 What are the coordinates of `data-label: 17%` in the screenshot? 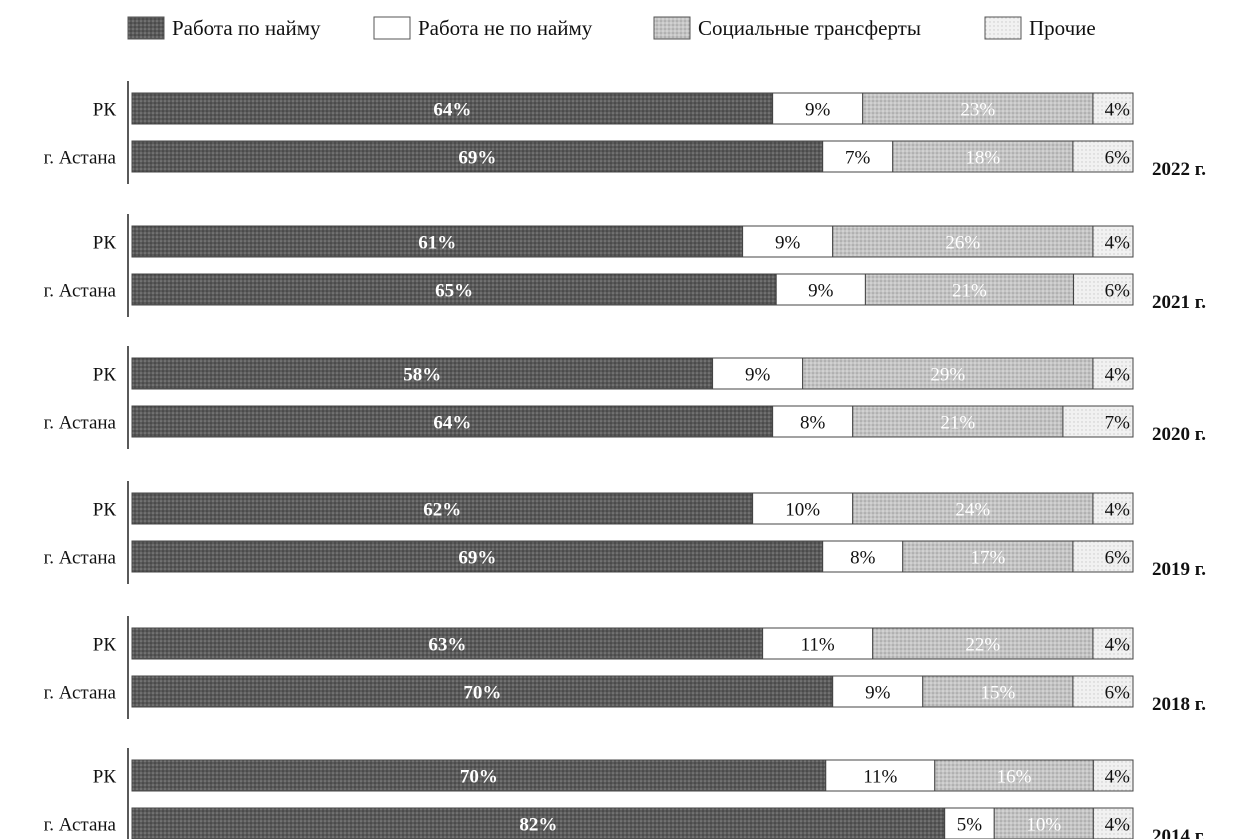 It's located at (987, 558).